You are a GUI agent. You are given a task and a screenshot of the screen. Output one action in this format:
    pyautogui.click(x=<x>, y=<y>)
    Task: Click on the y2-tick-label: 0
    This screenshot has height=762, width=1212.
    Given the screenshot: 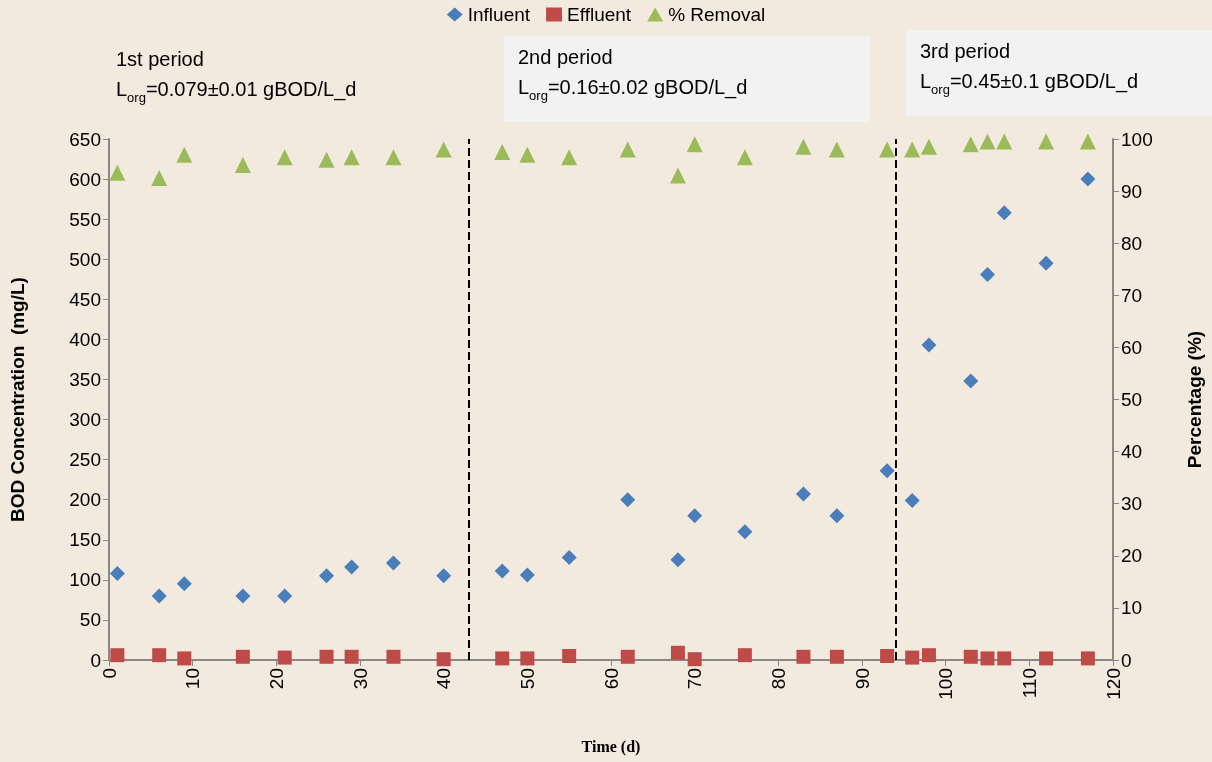 What is the action you would take?
    pyautogui.click(x=1126, y=660)
    